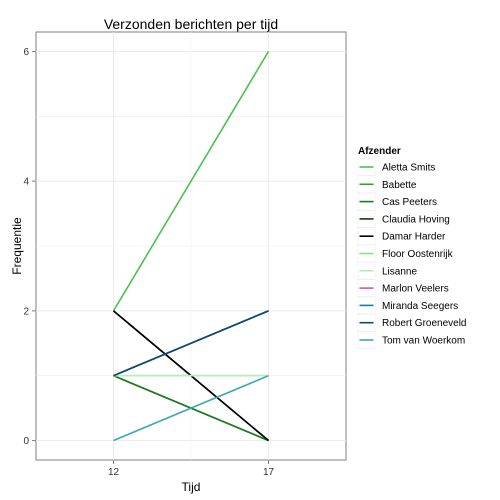 The image size is (500, 500). Describe the element at coordinates (415, 289) in the screenshot. I see `legend-label: Marlon Veelers` at that location.